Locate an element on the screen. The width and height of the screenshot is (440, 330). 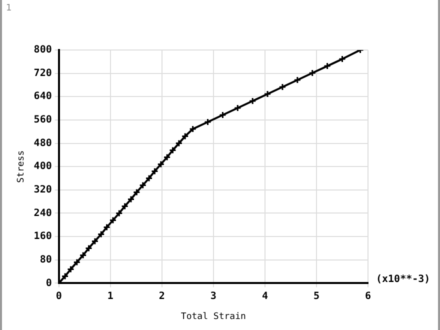
y-tick-label: 800 is located at coordinates (43, 50).